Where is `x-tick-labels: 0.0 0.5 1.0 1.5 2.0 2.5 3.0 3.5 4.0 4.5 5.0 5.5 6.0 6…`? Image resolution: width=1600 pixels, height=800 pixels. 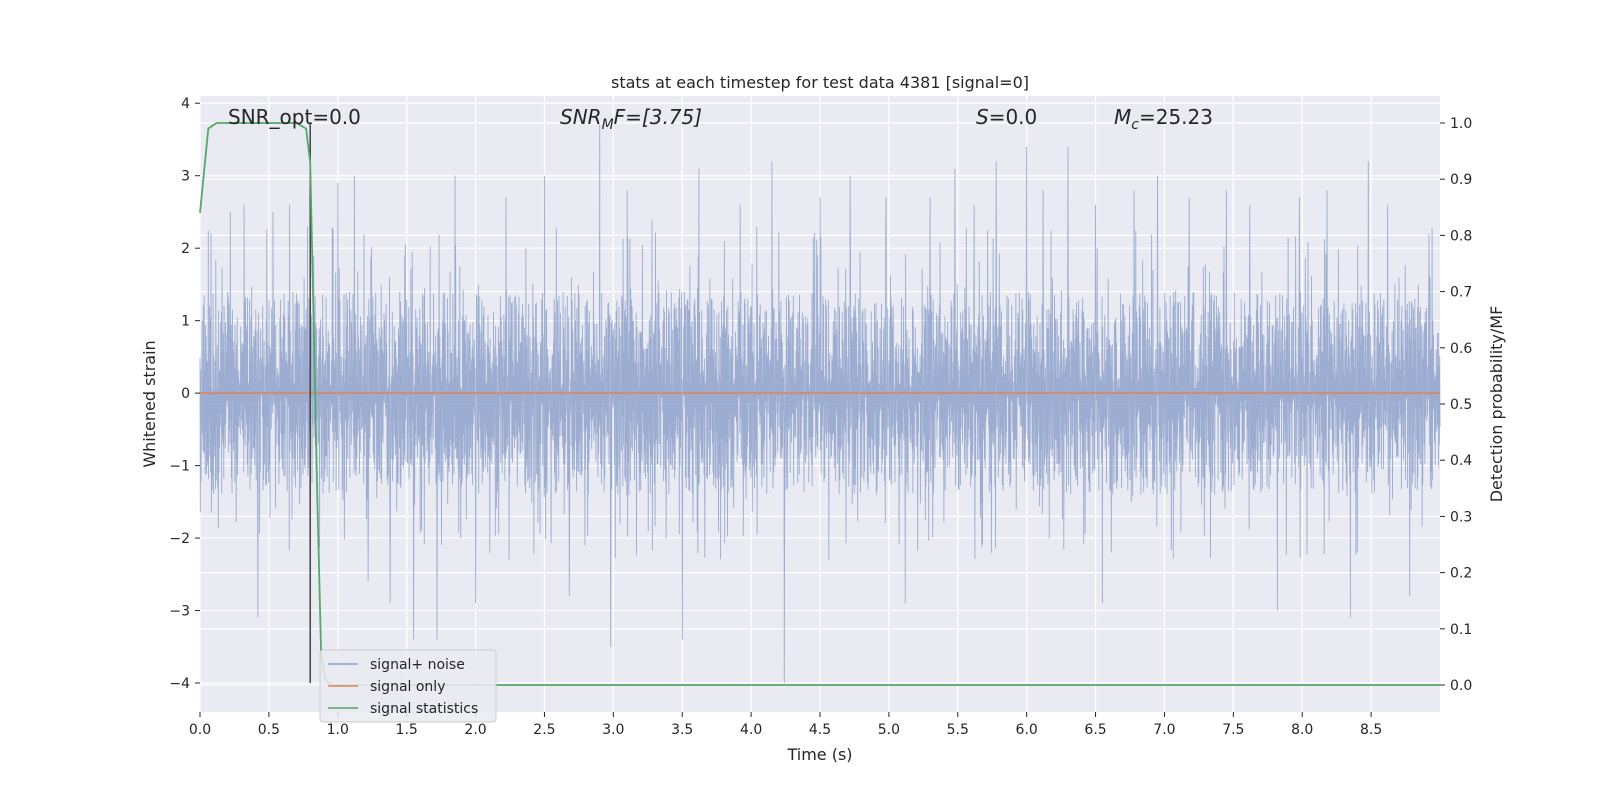
x-tick-labels: 0.0 0.5 1.0 1.5 2.0 2.5 3.0 3.5 4.0 4.5 5.0 5.5 6.0 6… is located at coordinates (785, 725).